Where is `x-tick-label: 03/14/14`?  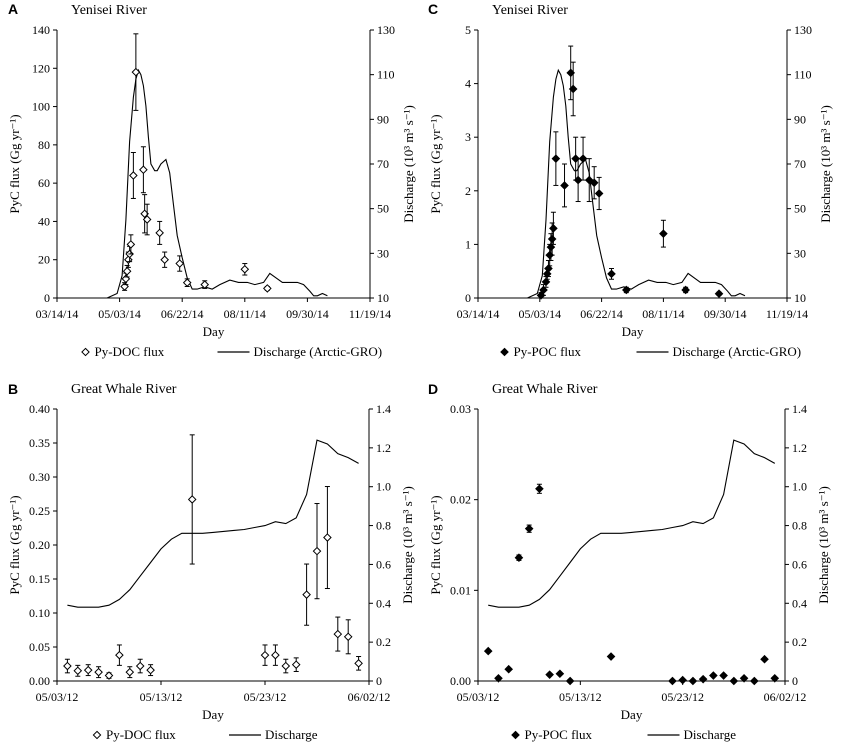
x-tick-label: 03/14/14 is located at coordinates (57, 314).